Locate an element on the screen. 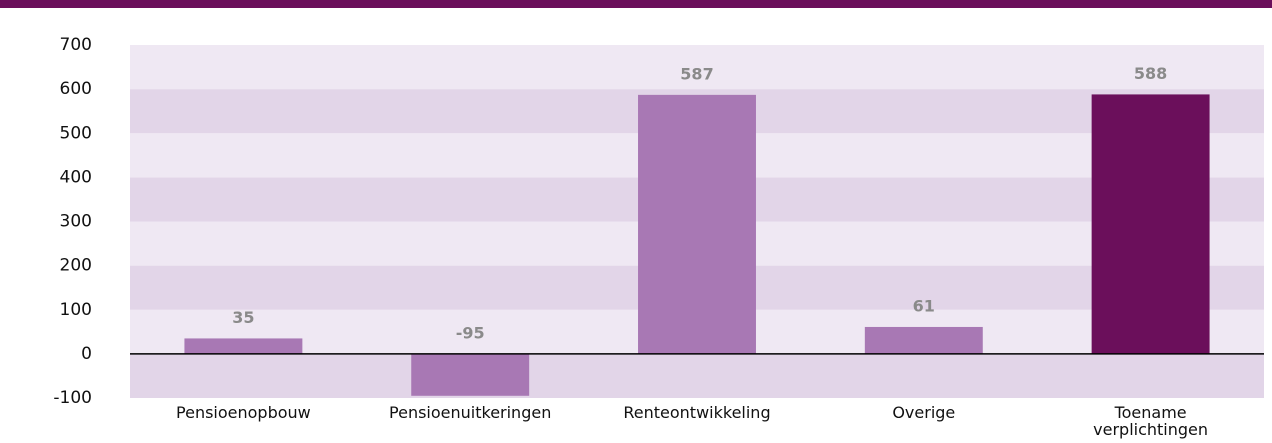 Image resolution: width=1272 pixels, height=443 pixels. x-tick-label: Renteontwikkeling is located at coordinates (697, 412).